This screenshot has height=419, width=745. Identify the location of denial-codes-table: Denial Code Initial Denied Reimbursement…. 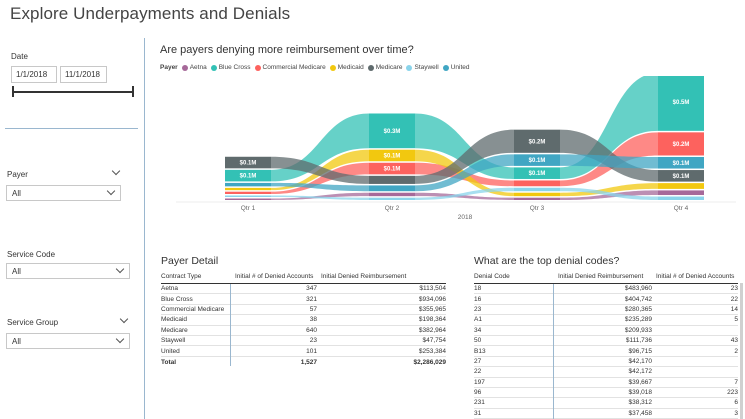
(606, 343).